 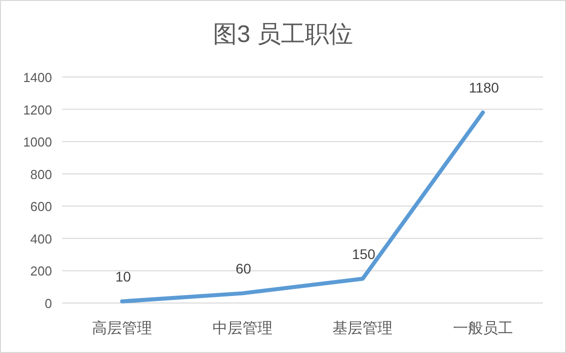 What do you see at coordinates (37, 142) in the screenshot?
I see `y-tick-label: 1000` at bounding box center [37, 142].